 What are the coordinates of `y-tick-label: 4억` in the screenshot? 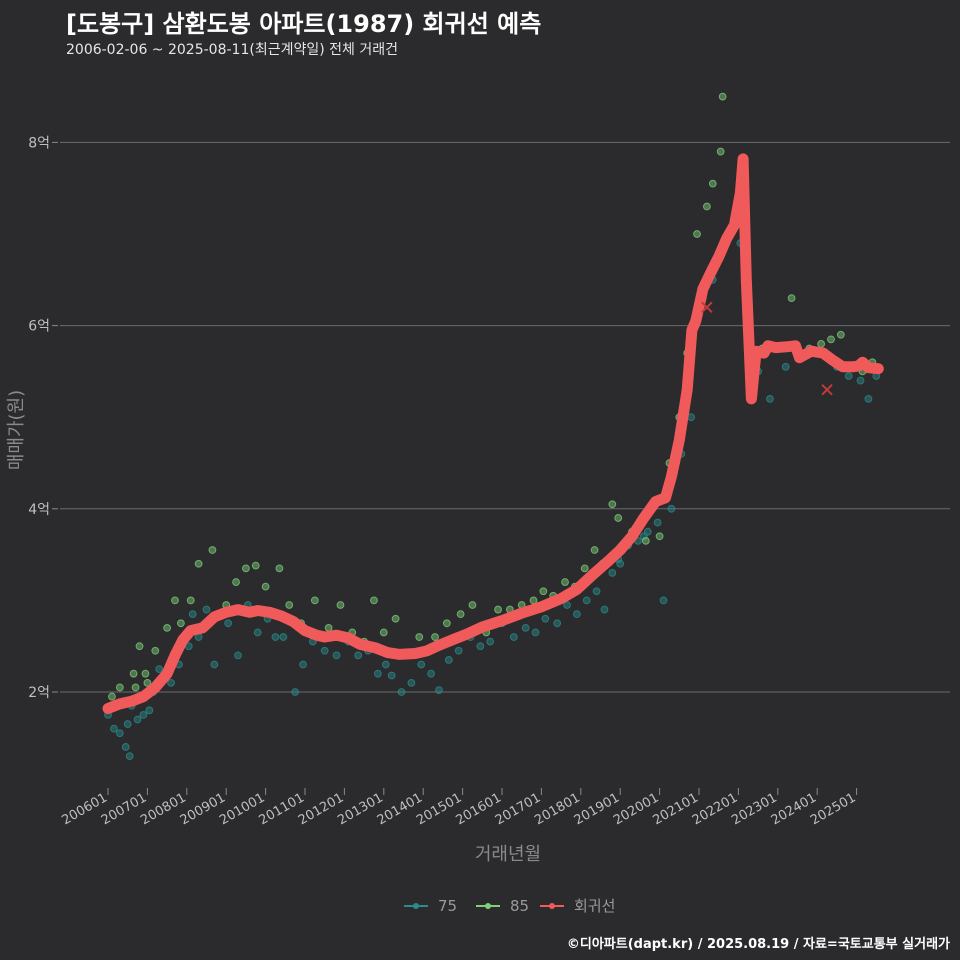 It's located at (39, 510).